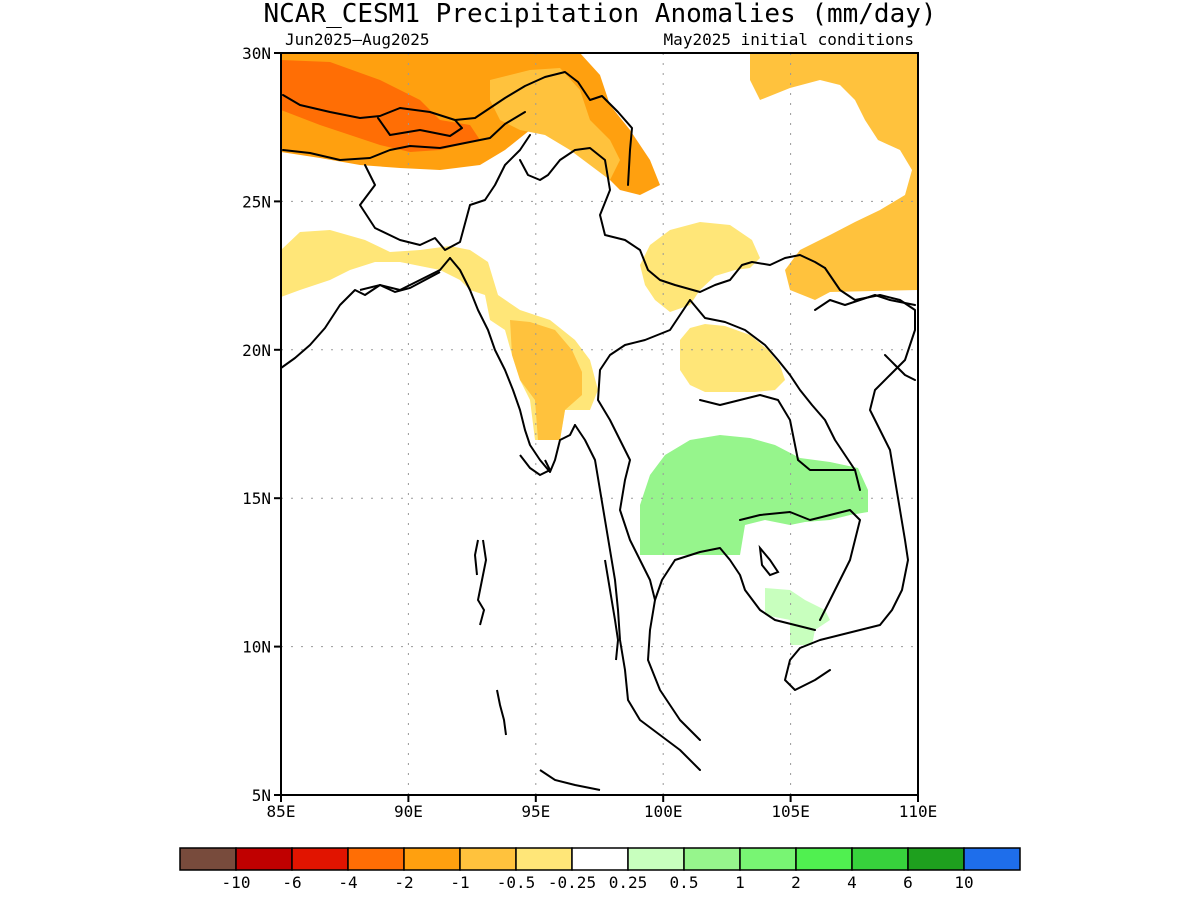  I want to click on bhutan-border, so click(420, 127).